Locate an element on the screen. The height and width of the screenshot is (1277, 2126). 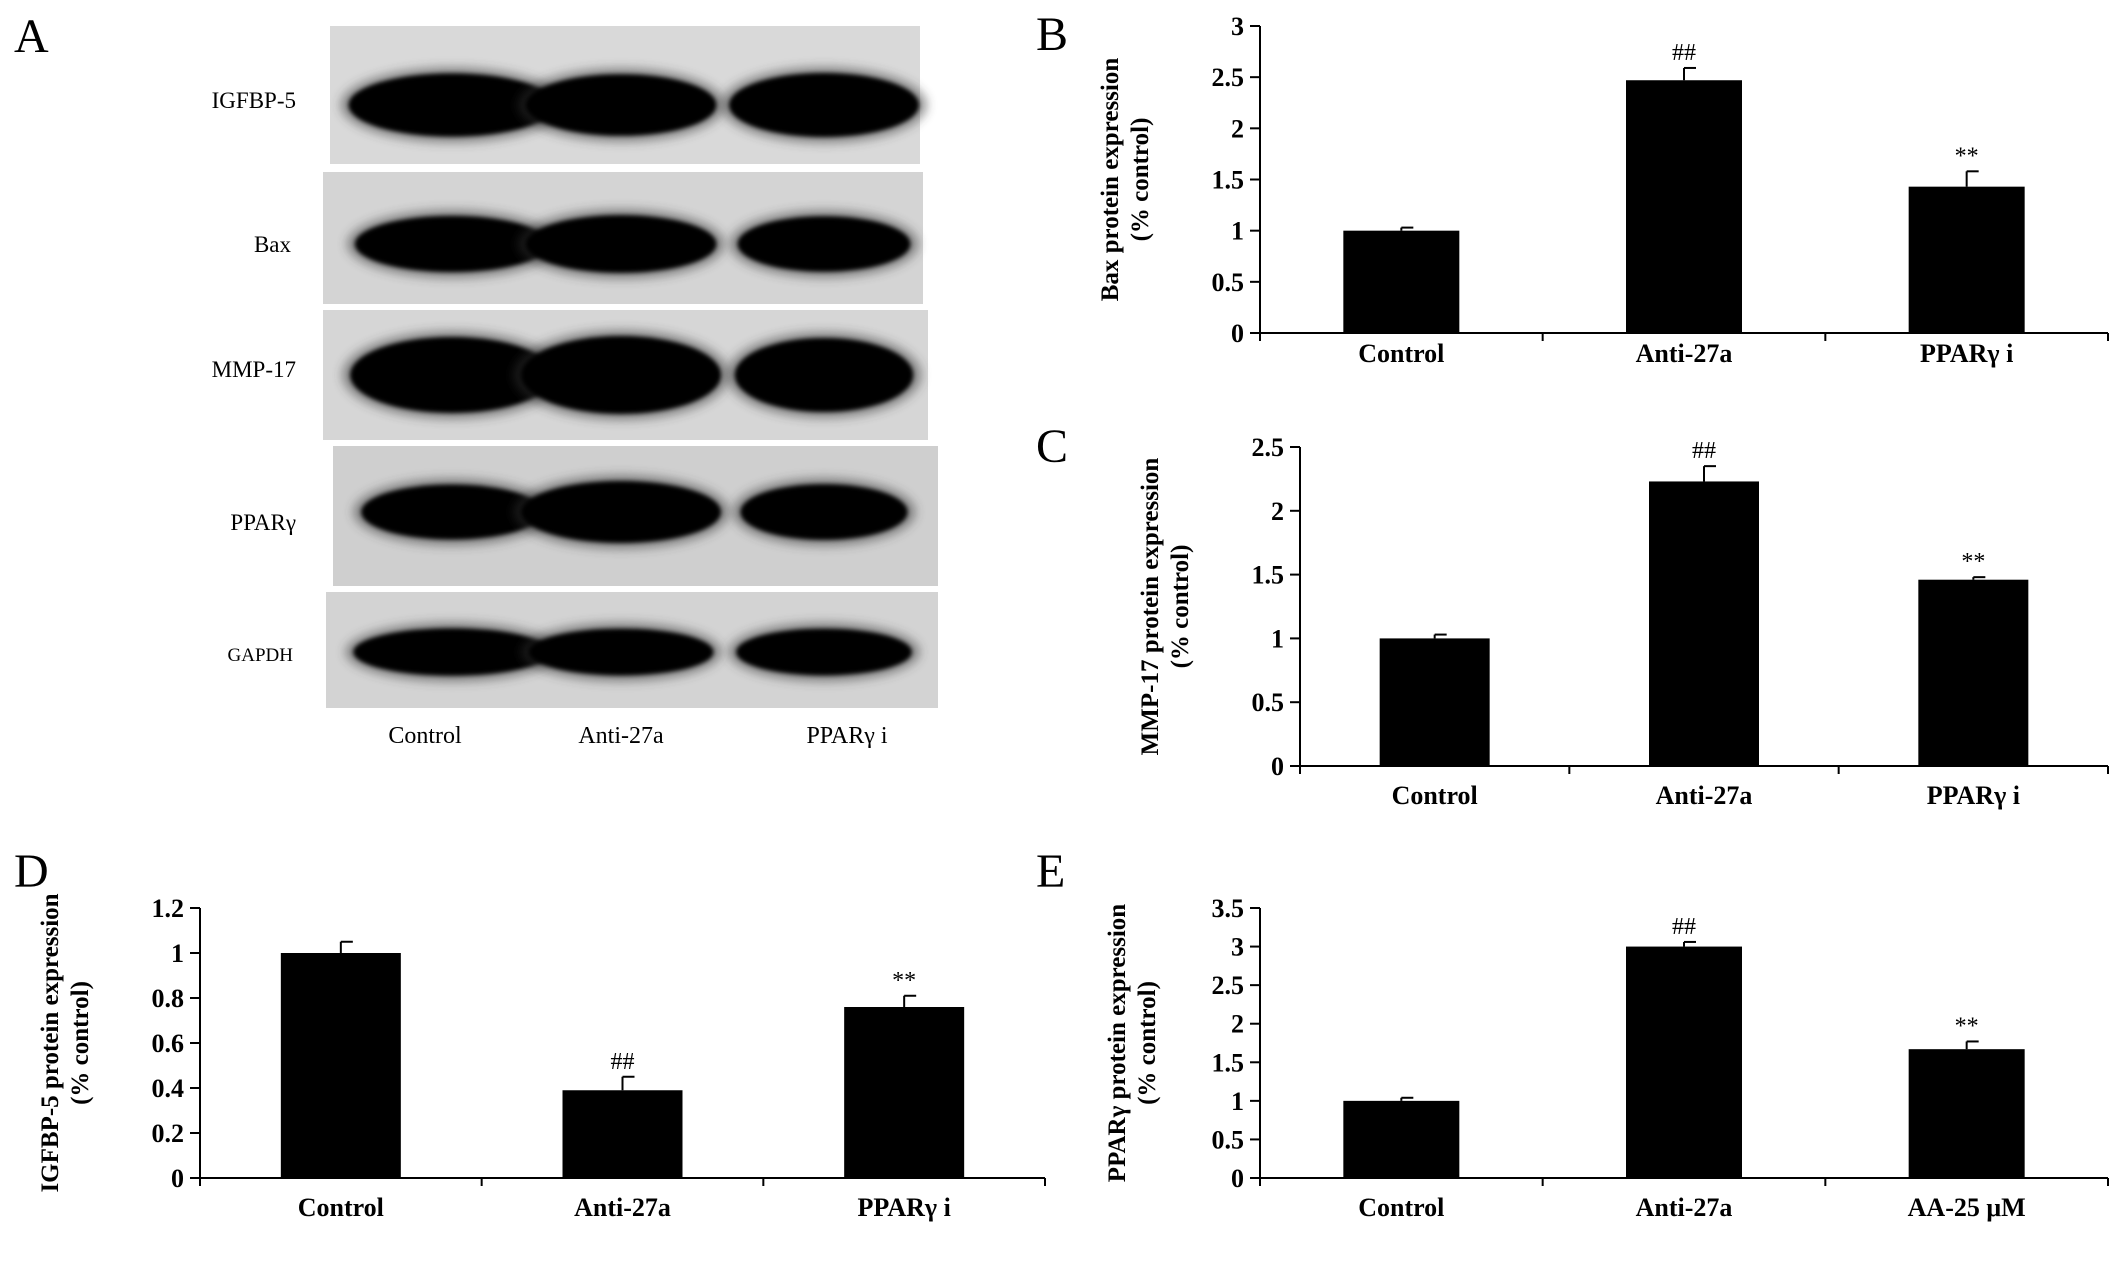
blot-strip-Bax is located at coordinates (623, 238).